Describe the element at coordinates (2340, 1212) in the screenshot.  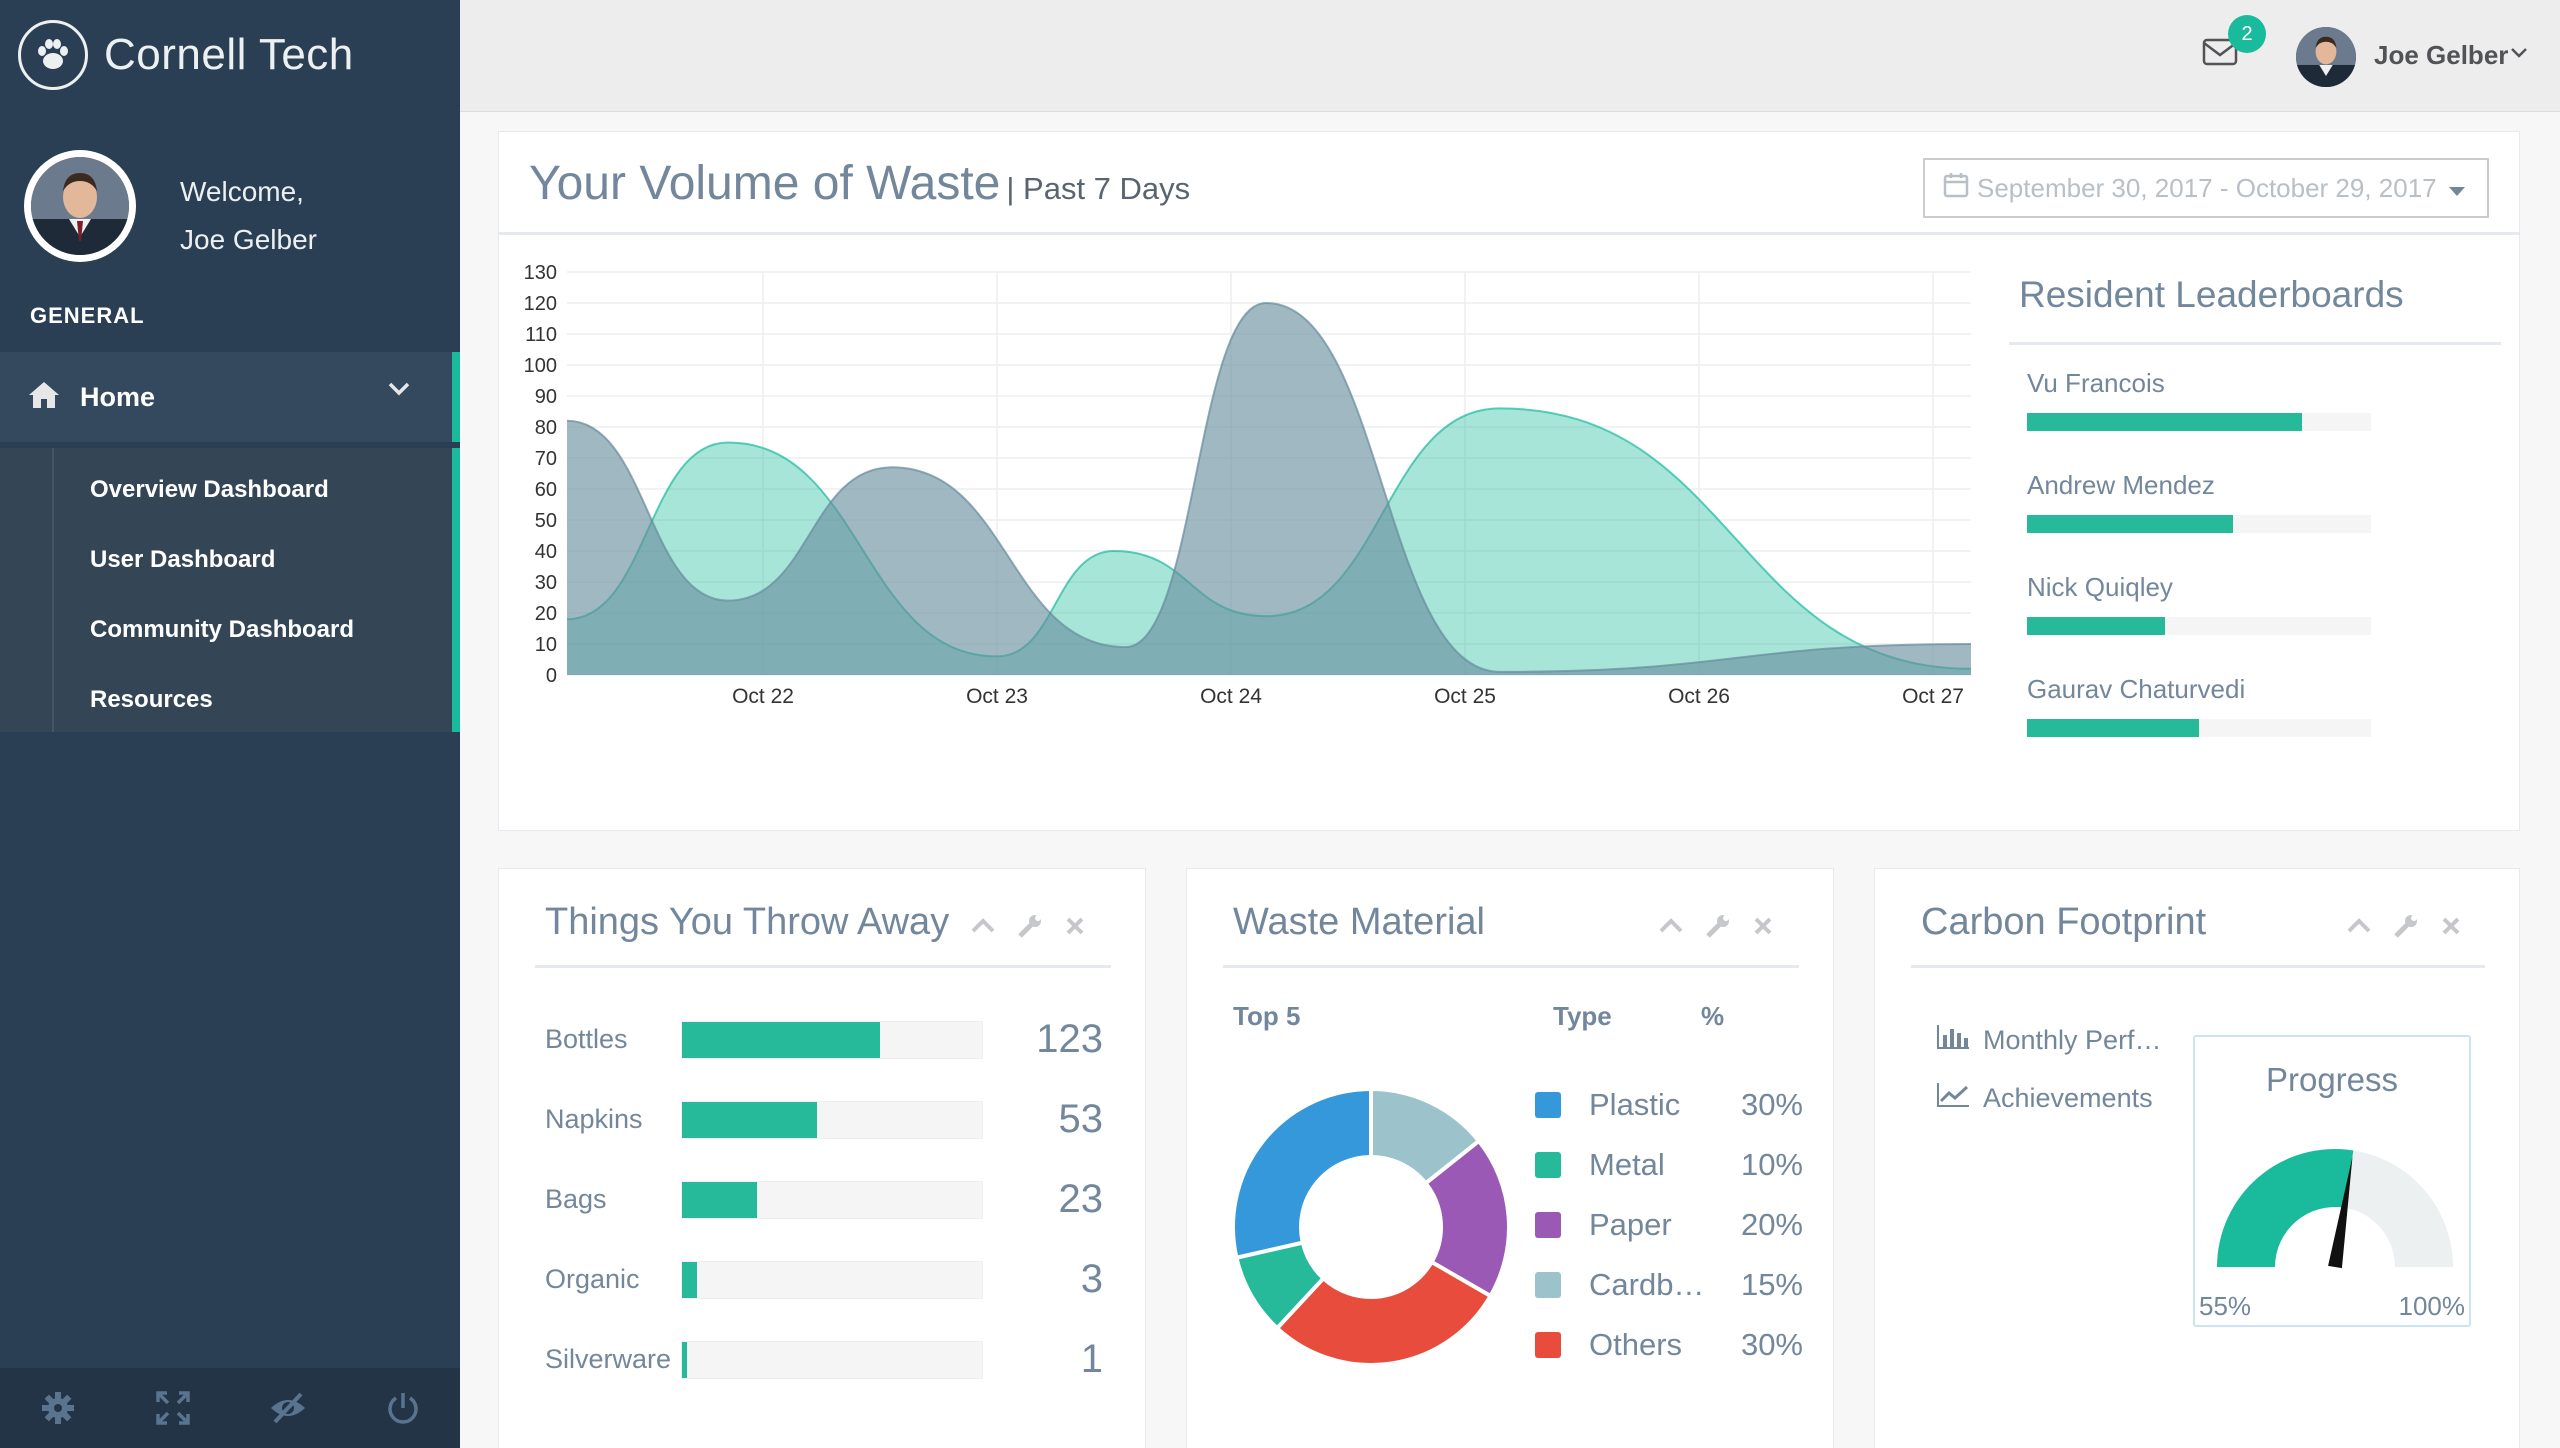
I see `gauge-needle` at that location.